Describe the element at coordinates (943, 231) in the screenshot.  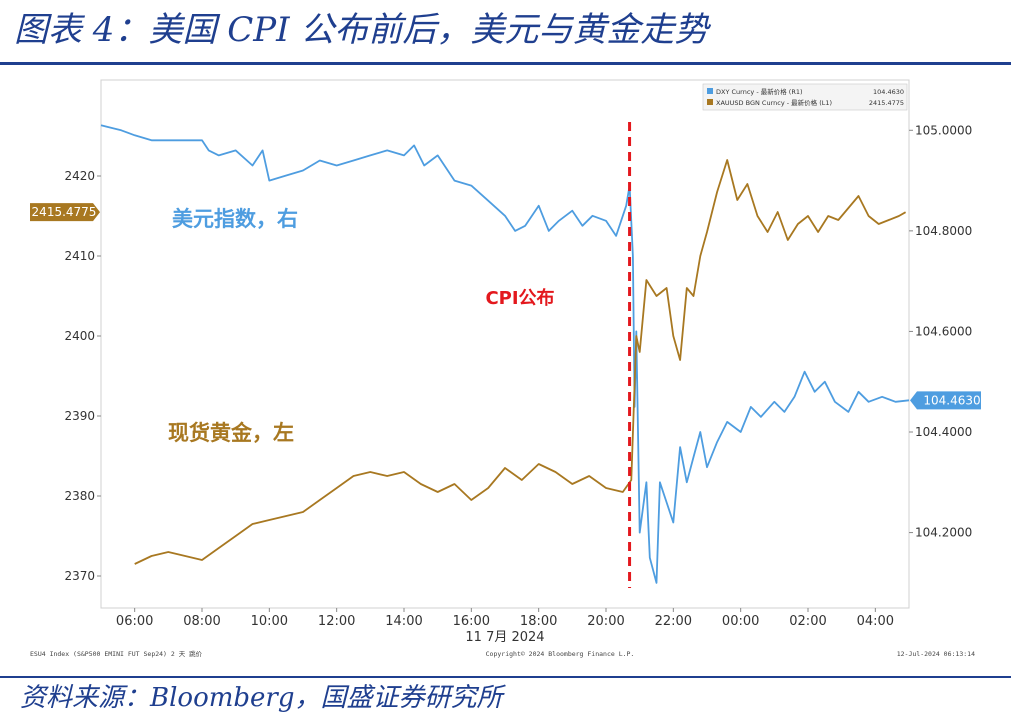
I see `right-tick-label: 104.8000` at that location.